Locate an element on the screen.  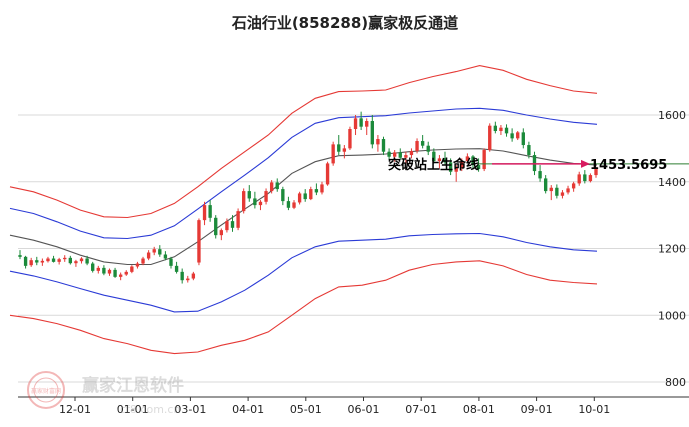
x-tick-label-07-01: 07-01 is located at coordinates (421, 409).